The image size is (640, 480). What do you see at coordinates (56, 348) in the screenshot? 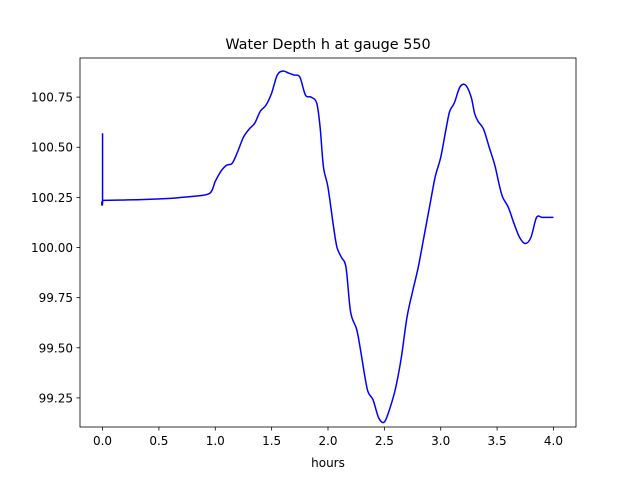
I see `y-tick-label: 99.50` at bounding box center [56, 348].